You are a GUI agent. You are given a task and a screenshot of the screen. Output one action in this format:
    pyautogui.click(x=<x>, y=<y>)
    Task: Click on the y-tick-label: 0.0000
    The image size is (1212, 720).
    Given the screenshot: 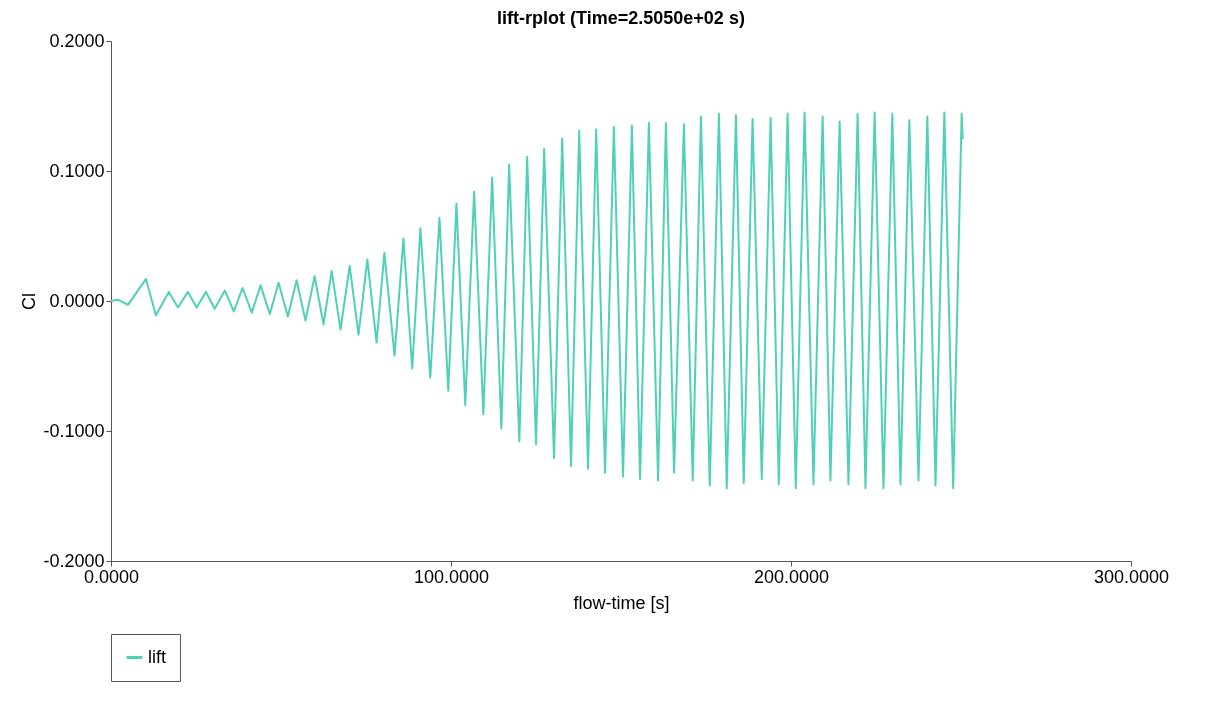 What is the action you would take?
    pyautogui.click(x=77, y=300)
    